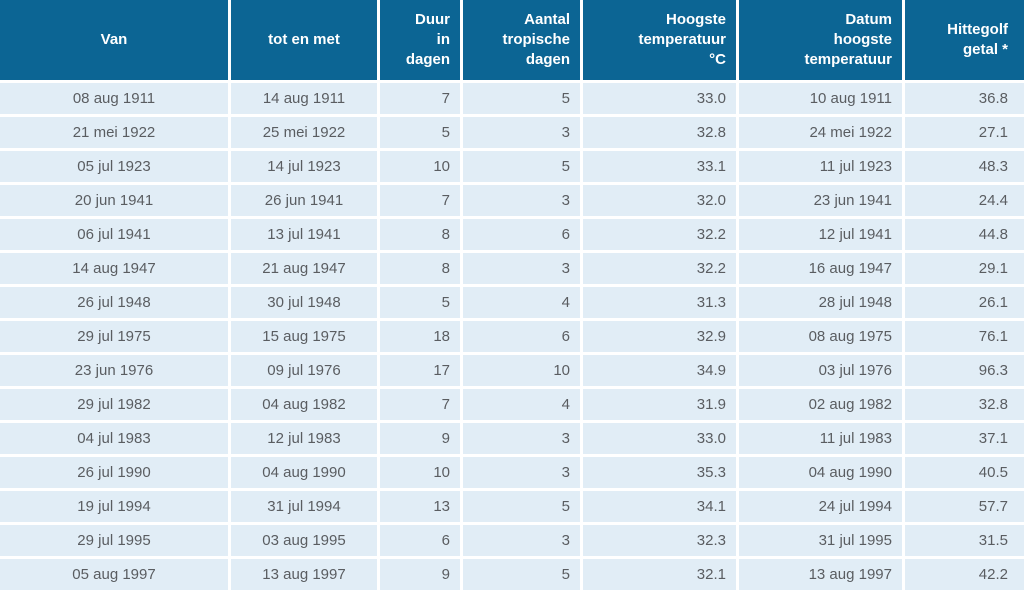  Describe the element at coordinates (114, 506) in the screenshot. I see `table-cell-van: 19 jul 1994` at that location.